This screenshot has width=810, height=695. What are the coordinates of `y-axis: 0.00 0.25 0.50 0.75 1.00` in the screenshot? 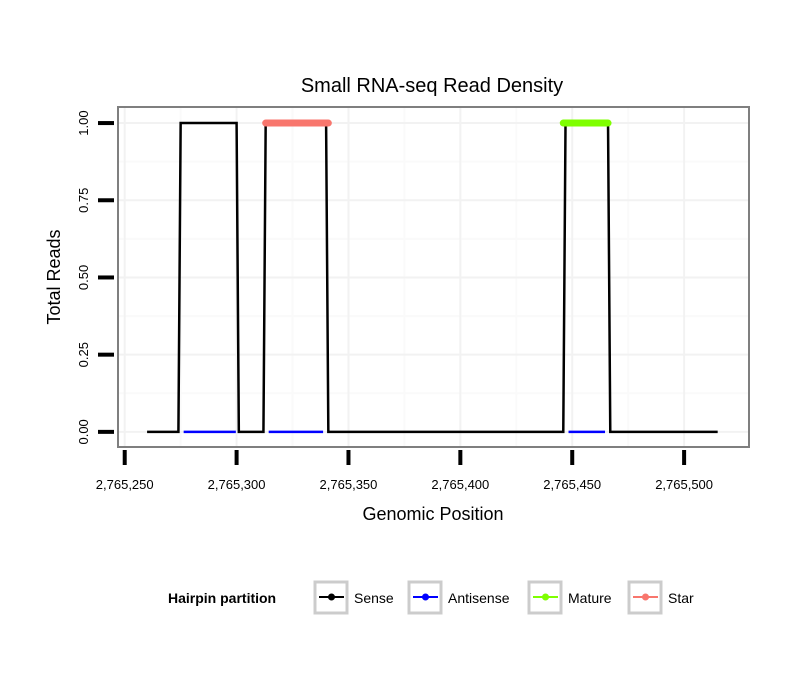 It's located at (95, 277).